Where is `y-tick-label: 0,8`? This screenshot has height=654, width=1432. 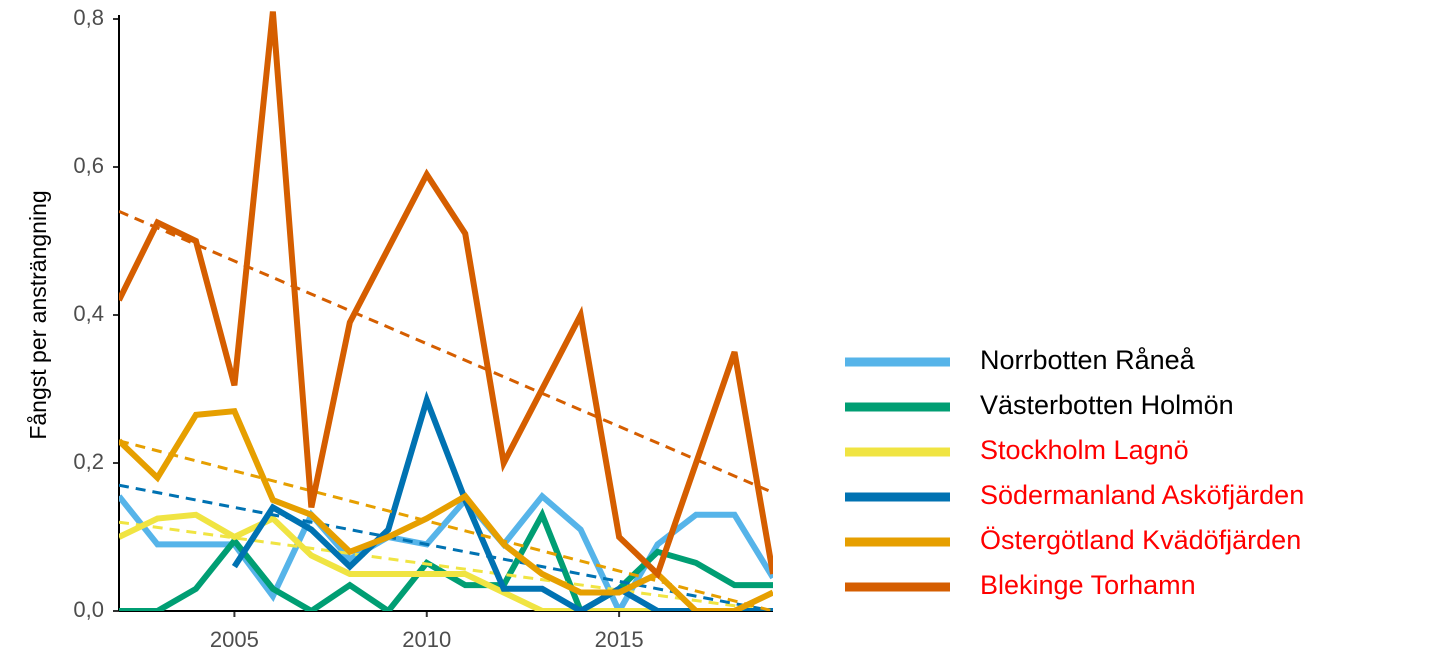 y-tick-label: 0,8 is located at coordinates (88, 17).